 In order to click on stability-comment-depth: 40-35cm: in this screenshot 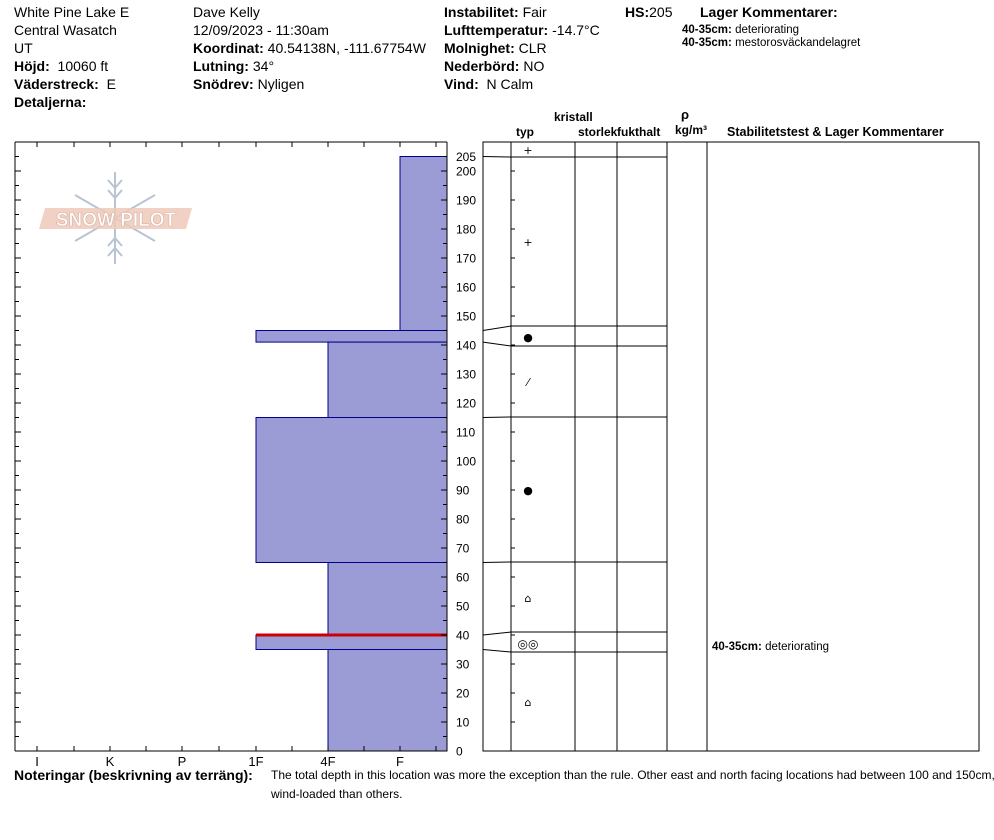, I will do `click(737, 647)`.